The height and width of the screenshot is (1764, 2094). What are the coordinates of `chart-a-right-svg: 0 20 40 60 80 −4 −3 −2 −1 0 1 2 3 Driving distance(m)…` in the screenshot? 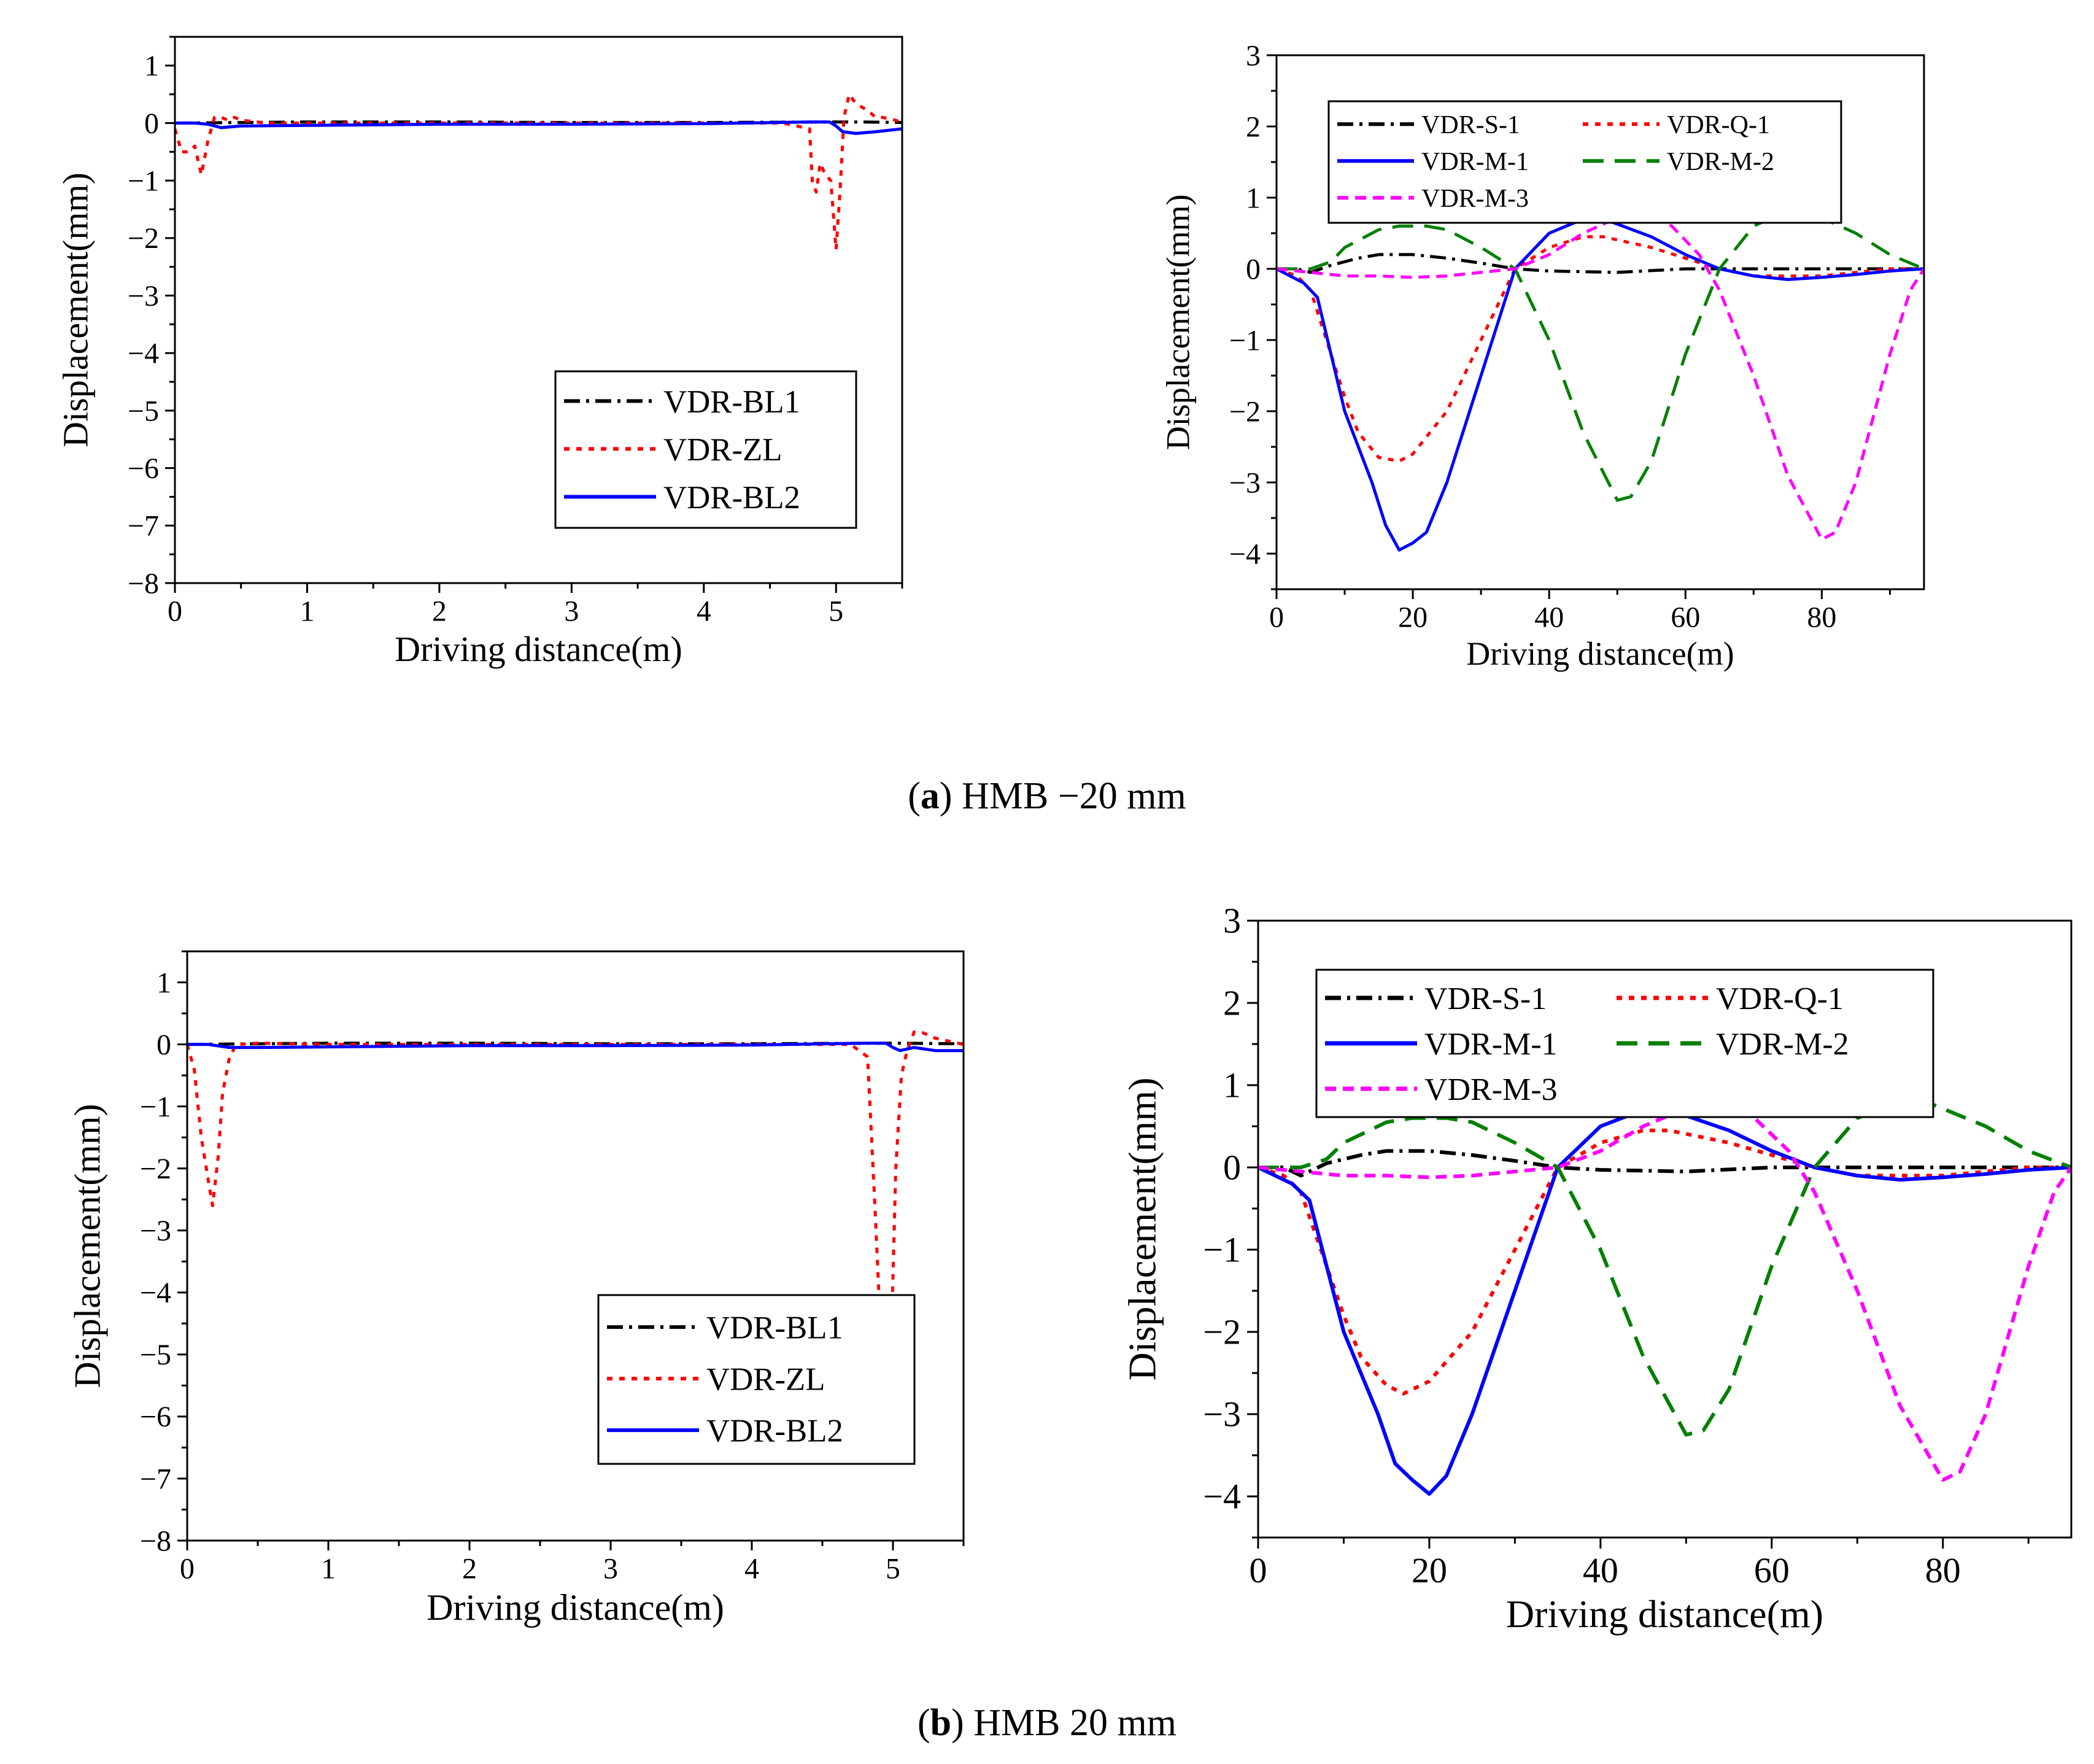 It's located at (1542, 355).